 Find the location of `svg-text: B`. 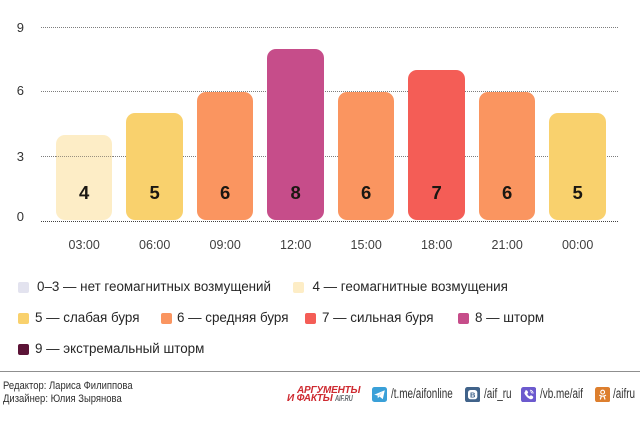

svg-text: B is located at coordinates (473, 394).